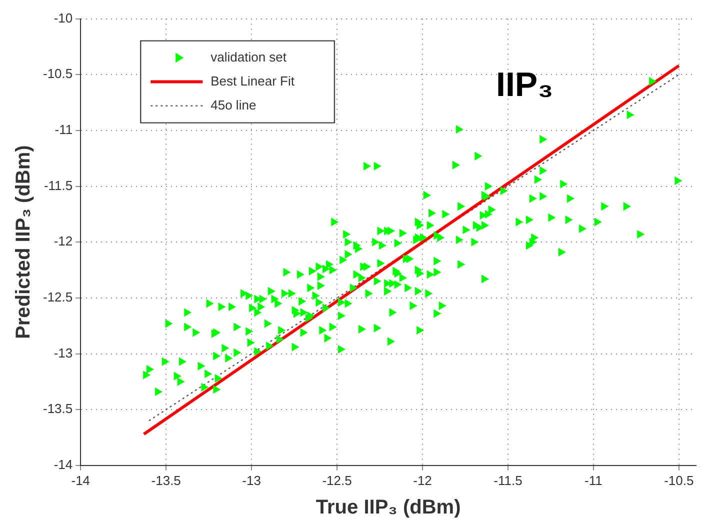 Image resolution: width=712 pixels, height=532 pixels. What do you see at coordinates (593, 480) in the screenshot?
I see `x-tick-label: -11` at bounding box center [593, 480].